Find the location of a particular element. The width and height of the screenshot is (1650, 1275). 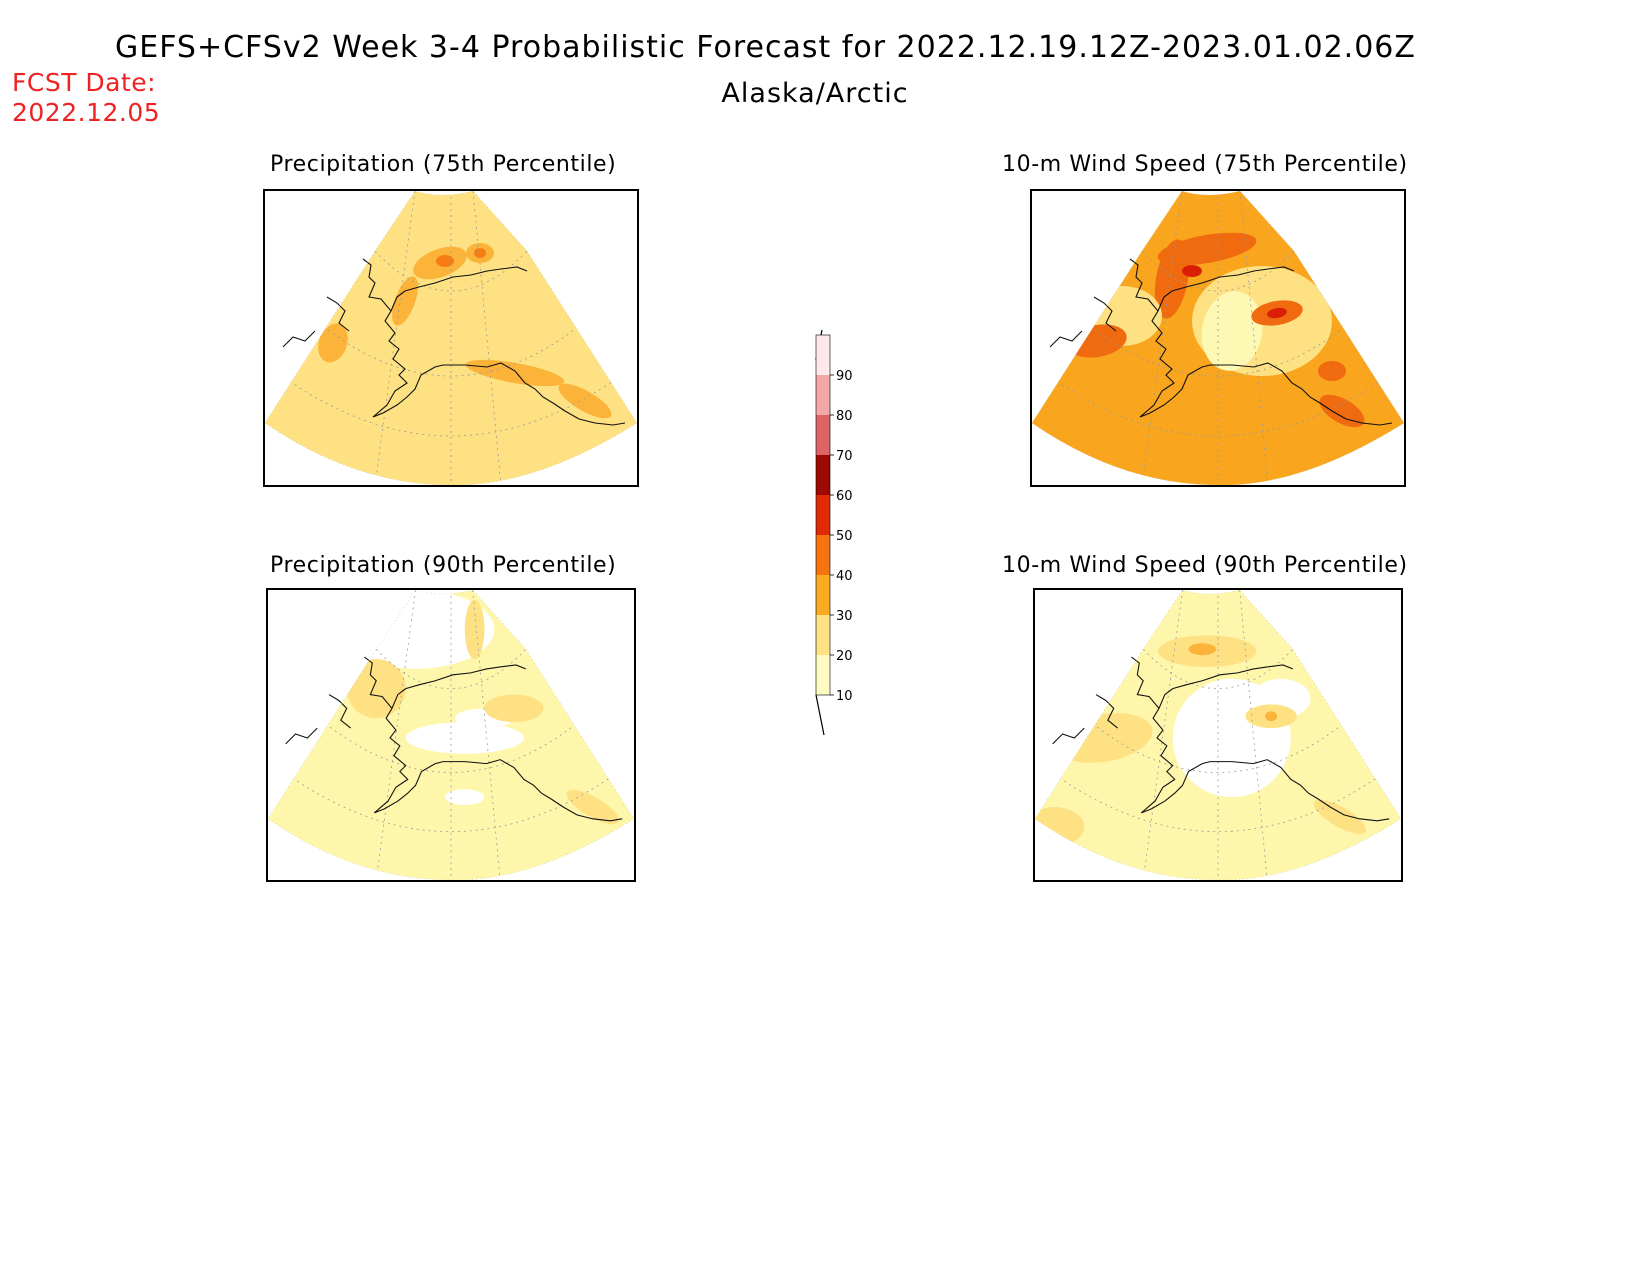

map-panel-precip75 is located at coordinates (451, 338).